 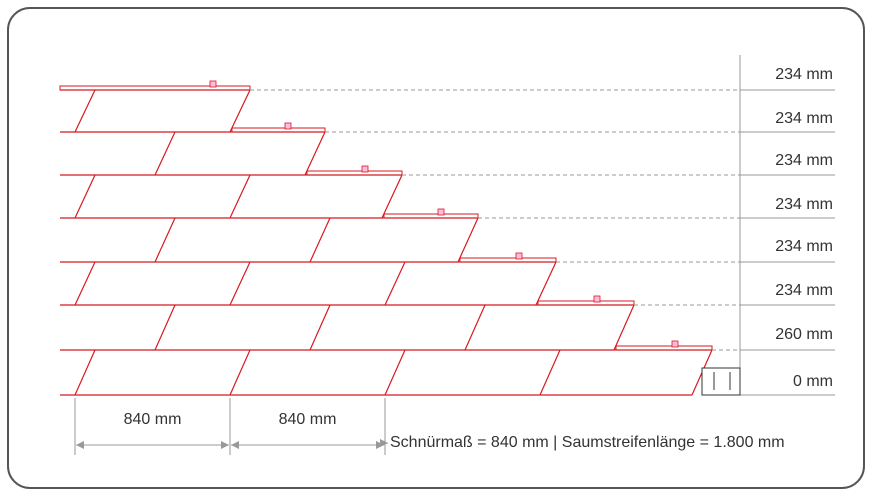 I want to click on end-box, so click(x=721, y=381).